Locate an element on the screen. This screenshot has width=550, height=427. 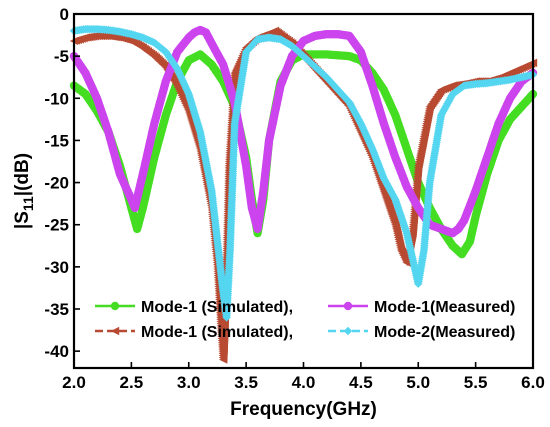
y-tick-label: -40 is located at coordinates (56, 351).